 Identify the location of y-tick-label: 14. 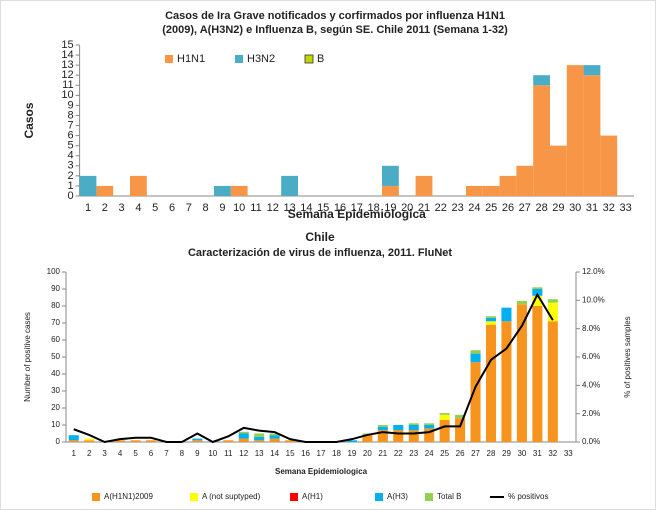
(67, 55).